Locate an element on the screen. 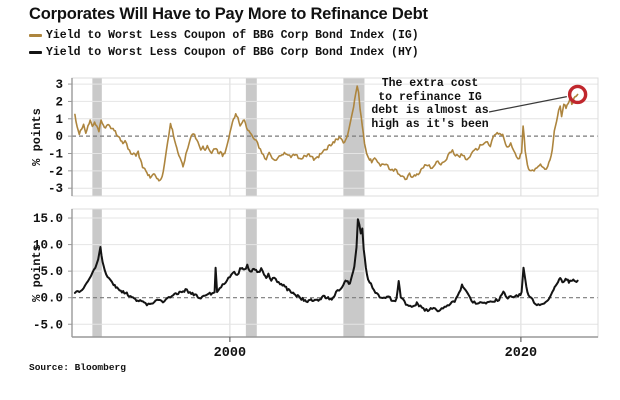 The image size is (620, 400). svg-text: 0 is located at coordinates (59, 137).